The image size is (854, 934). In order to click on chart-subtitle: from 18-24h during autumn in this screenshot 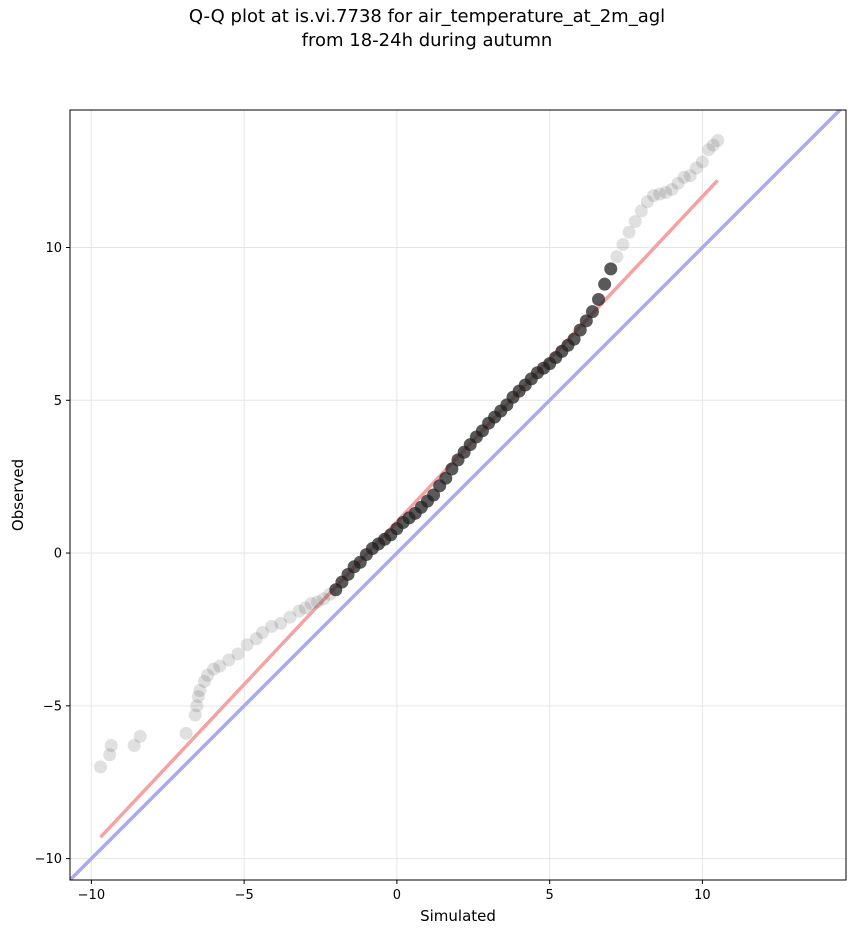, I will do `click(427, 40)`.